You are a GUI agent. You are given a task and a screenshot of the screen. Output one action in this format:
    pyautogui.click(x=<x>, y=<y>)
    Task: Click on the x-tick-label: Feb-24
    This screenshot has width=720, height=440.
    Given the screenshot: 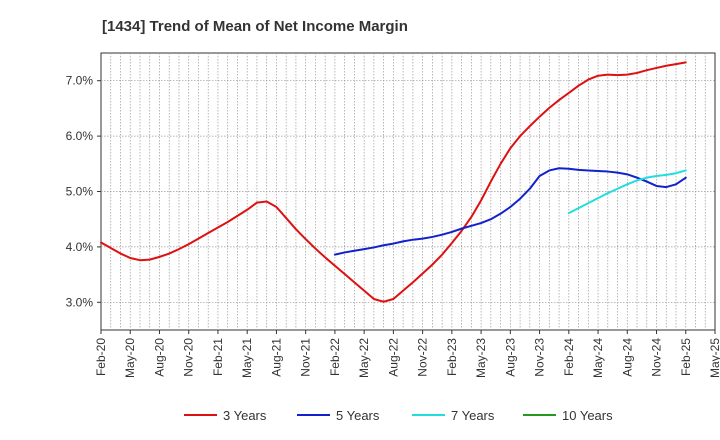 What is the action you would take?
    pyautogui.click(x=569, y=357)
    